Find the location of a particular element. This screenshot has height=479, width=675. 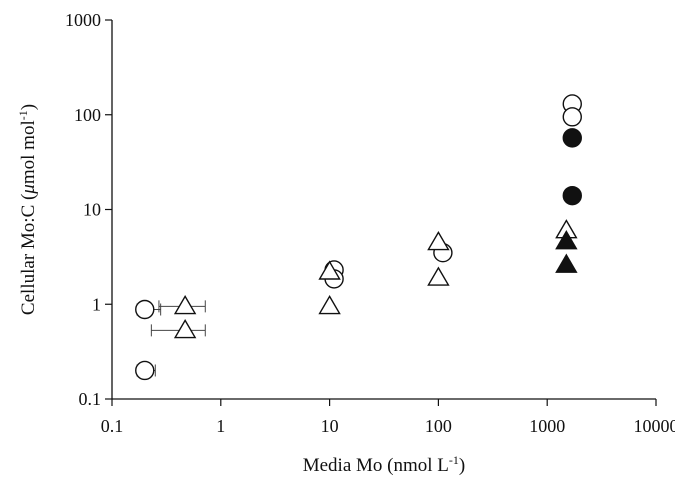

x-tick-label: 10 is located at coordinates (330, 426).